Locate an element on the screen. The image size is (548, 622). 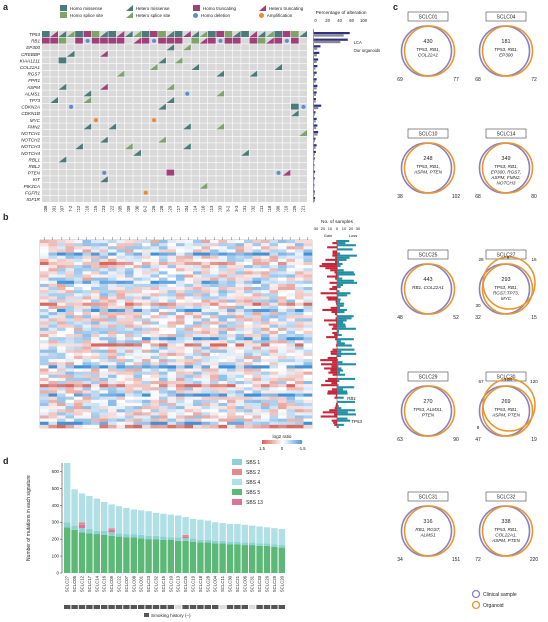
legend-label: Hetero missense is located at coordinates (152, 8).